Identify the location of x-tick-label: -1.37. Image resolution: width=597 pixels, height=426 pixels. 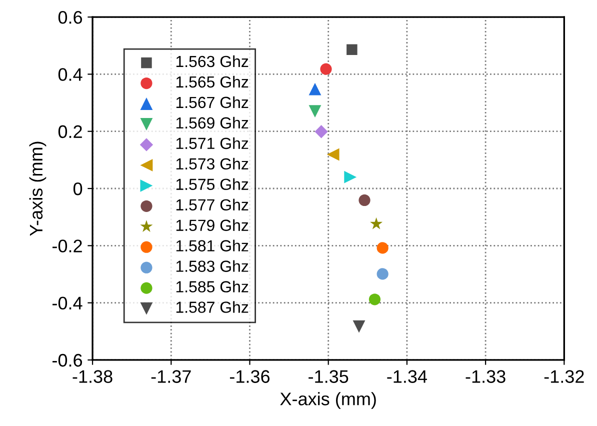
(171, 376).